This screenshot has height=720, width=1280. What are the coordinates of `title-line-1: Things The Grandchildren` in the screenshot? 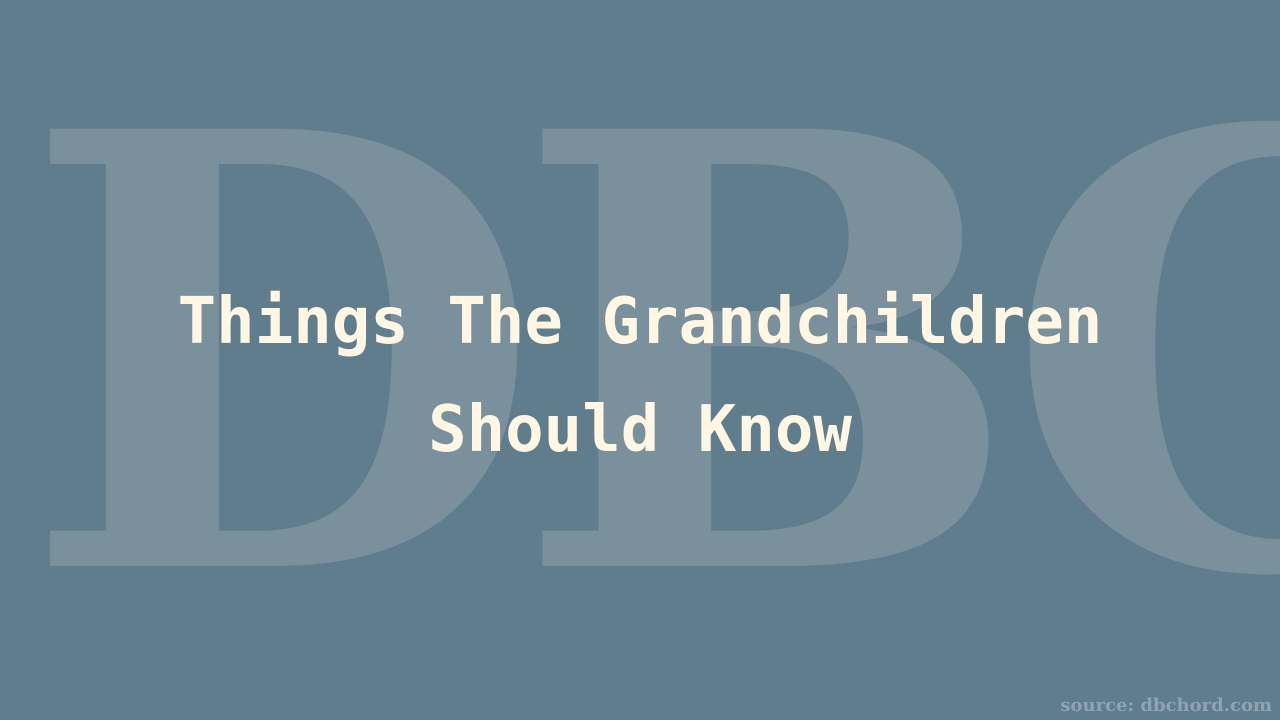 It's located at (640, 322).